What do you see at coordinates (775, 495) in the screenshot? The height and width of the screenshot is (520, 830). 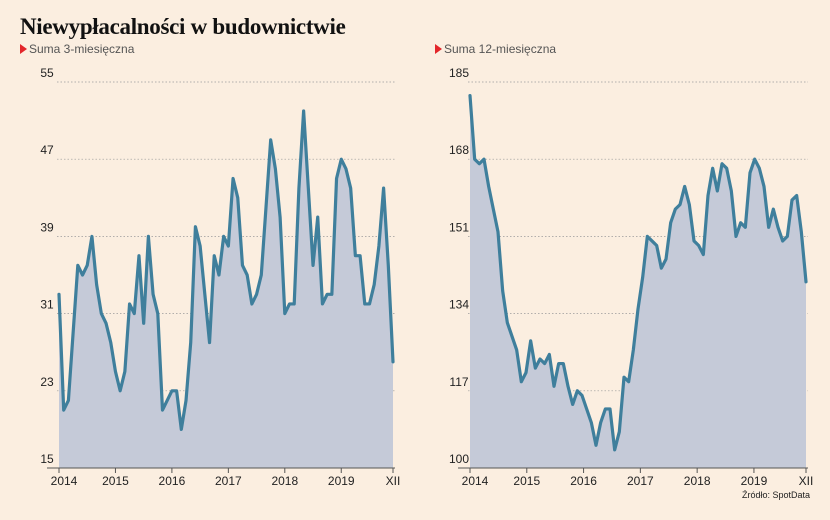 I see `source-note: Źródło: SpotData` at bounding box center [775, 495].